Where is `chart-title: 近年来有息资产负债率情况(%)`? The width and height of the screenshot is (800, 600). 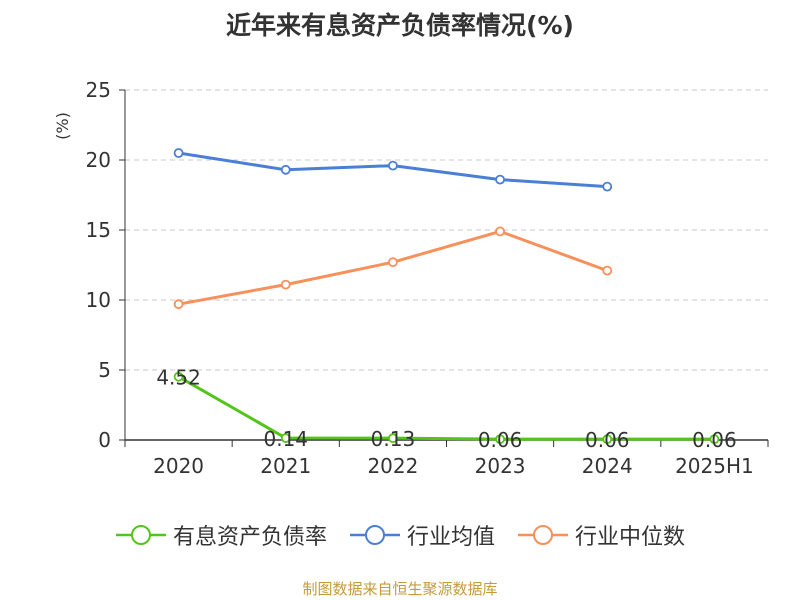
chart-title: 近年来有息资产负债率情况(%) is located at coordinates (400, 25).